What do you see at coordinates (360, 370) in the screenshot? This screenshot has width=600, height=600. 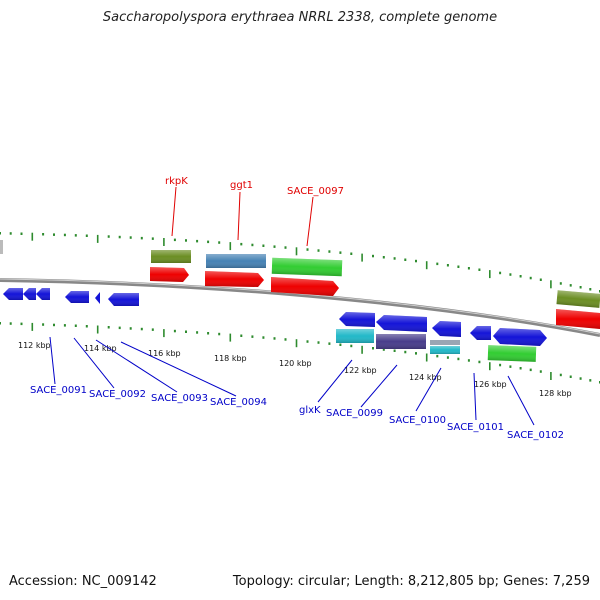 I see `scale-label: 122 kbp` at bounding box center [360, 370].